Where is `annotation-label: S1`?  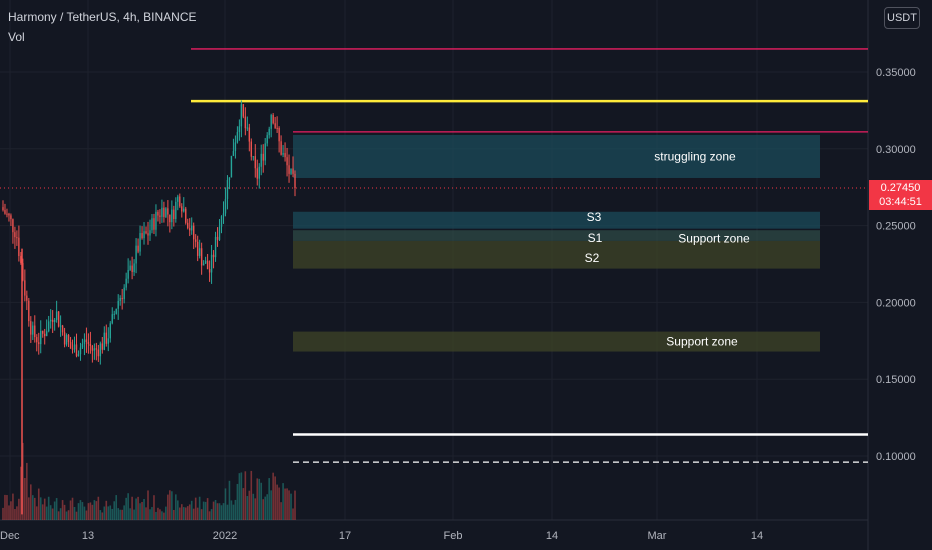 annotation-label: S1 is located at coordinates (595, 238).